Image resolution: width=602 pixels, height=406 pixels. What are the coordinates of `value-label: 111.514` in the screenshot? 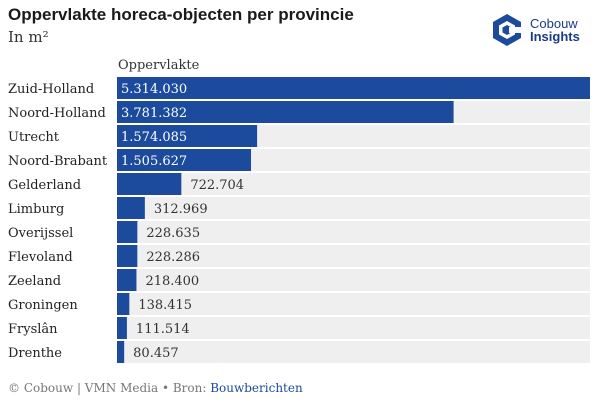 It's located at (163, 329).